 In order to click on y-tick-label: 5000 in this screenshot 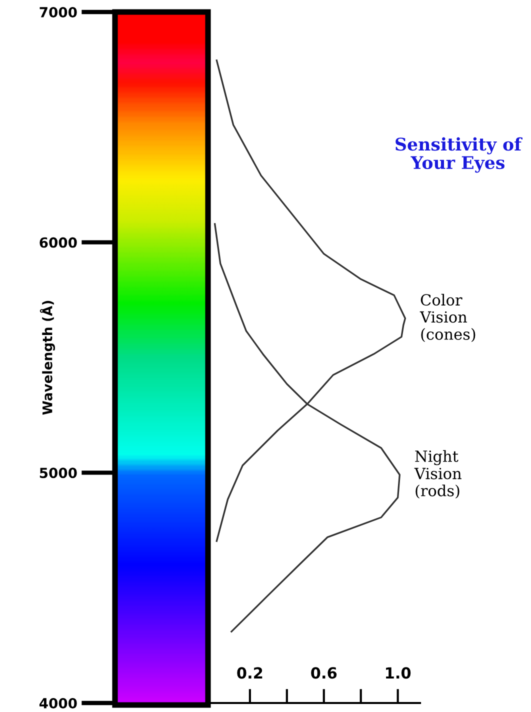, I will do `click(58, 473)`.